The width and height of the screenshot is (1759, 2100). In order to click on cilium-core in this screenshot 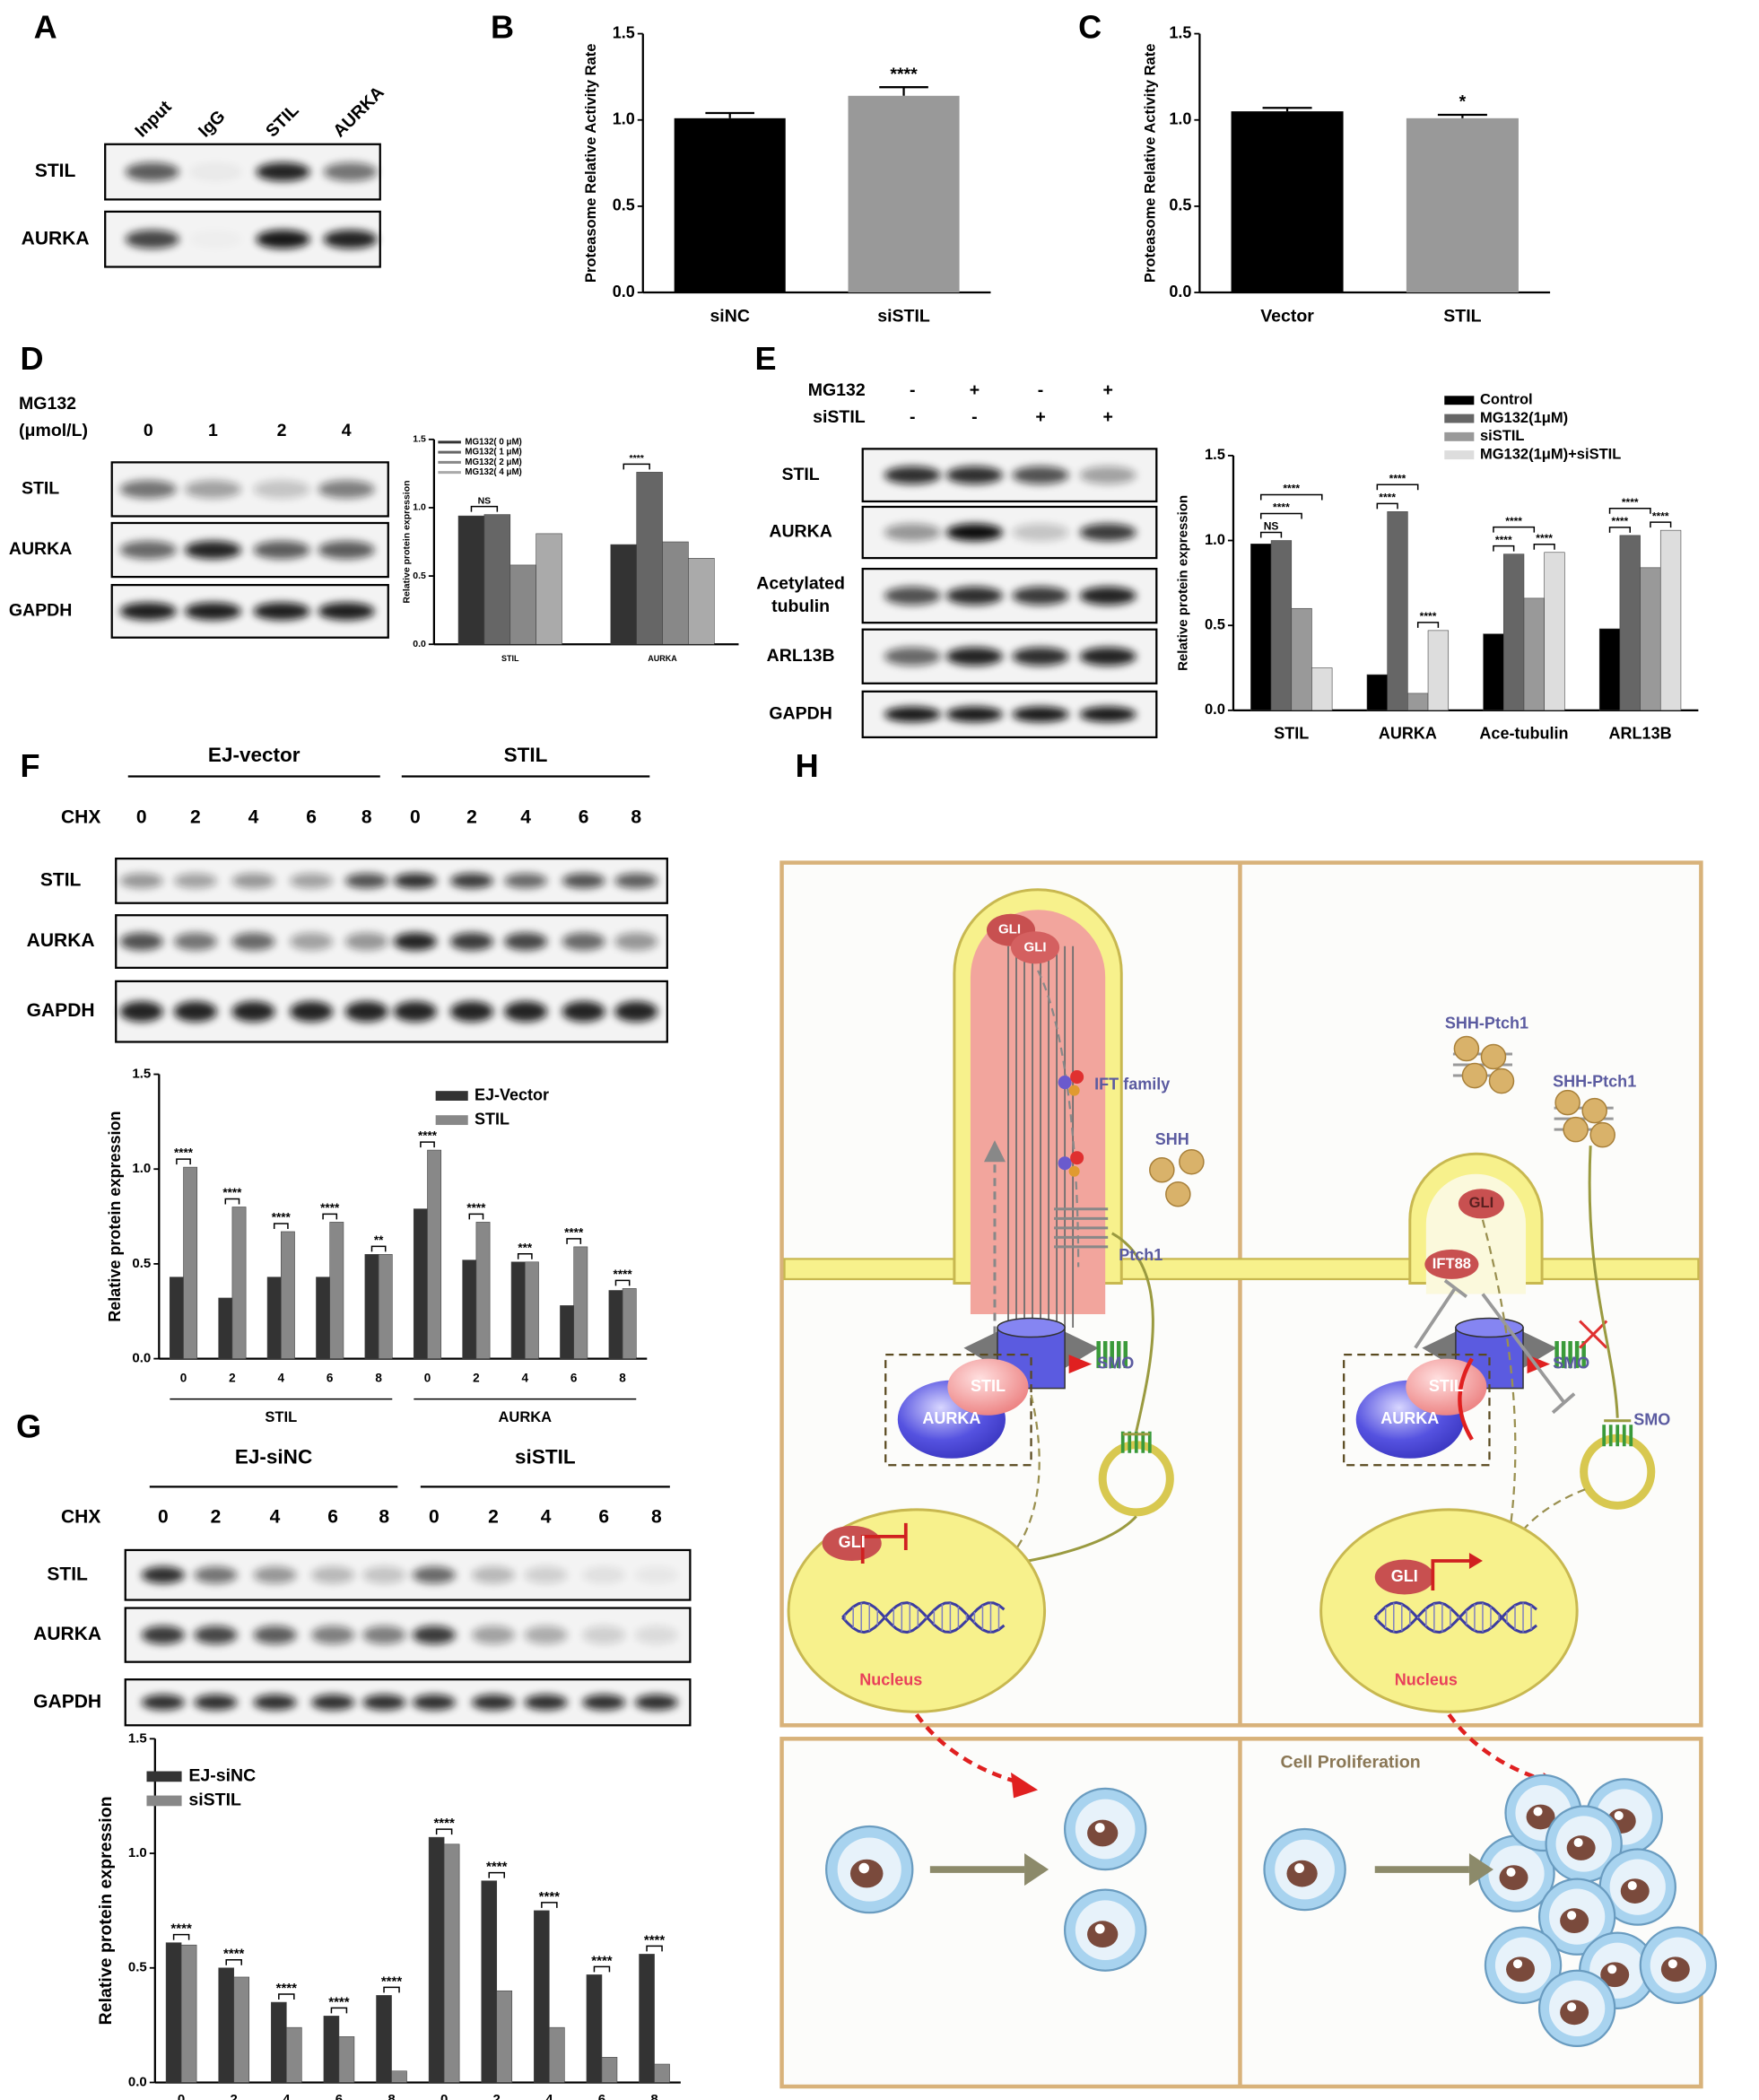, I will do `click(1038, 1112)`.